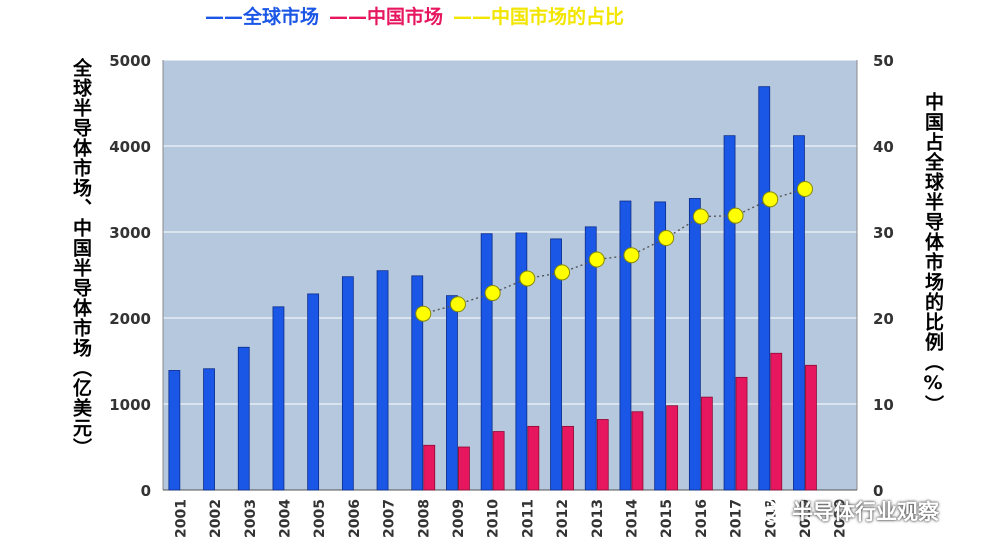  Describe the element at coordinates (320, 518) in the screenshot. I see `x-tick-label: 2005` at that location.